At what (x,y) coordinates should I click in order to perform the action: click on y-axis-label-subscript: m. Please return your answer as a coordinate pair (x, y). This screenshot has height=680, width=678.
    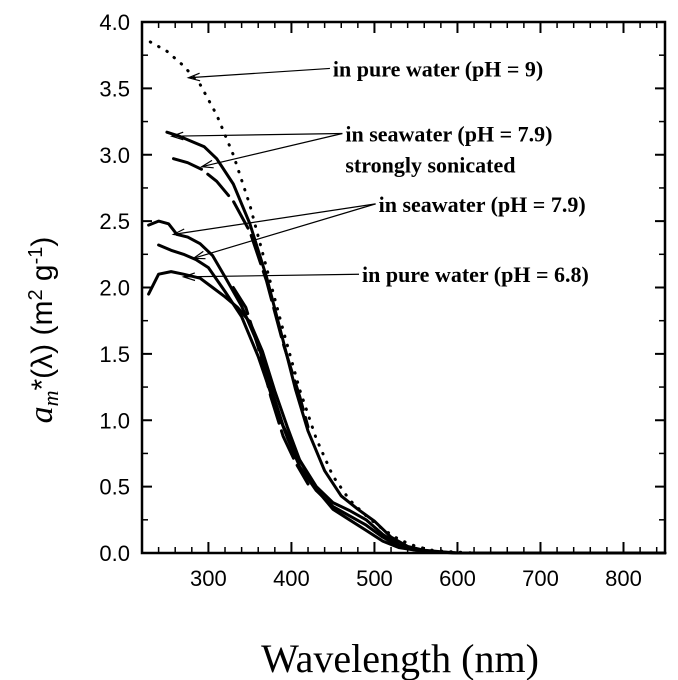
    Looking at the image, I should click on (50, 399).